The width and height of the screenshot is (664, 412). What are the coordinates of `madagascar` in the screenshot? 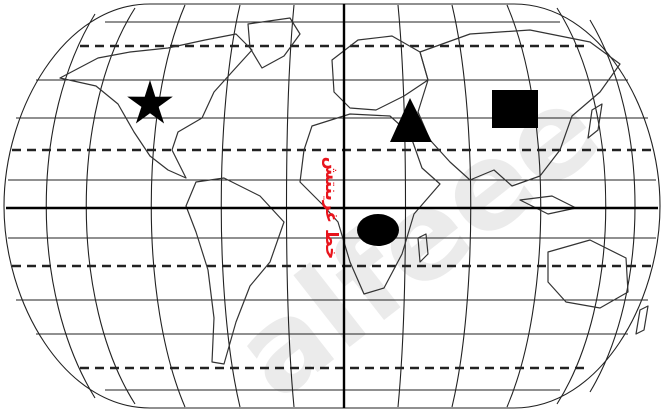 It's located at (423, 248).